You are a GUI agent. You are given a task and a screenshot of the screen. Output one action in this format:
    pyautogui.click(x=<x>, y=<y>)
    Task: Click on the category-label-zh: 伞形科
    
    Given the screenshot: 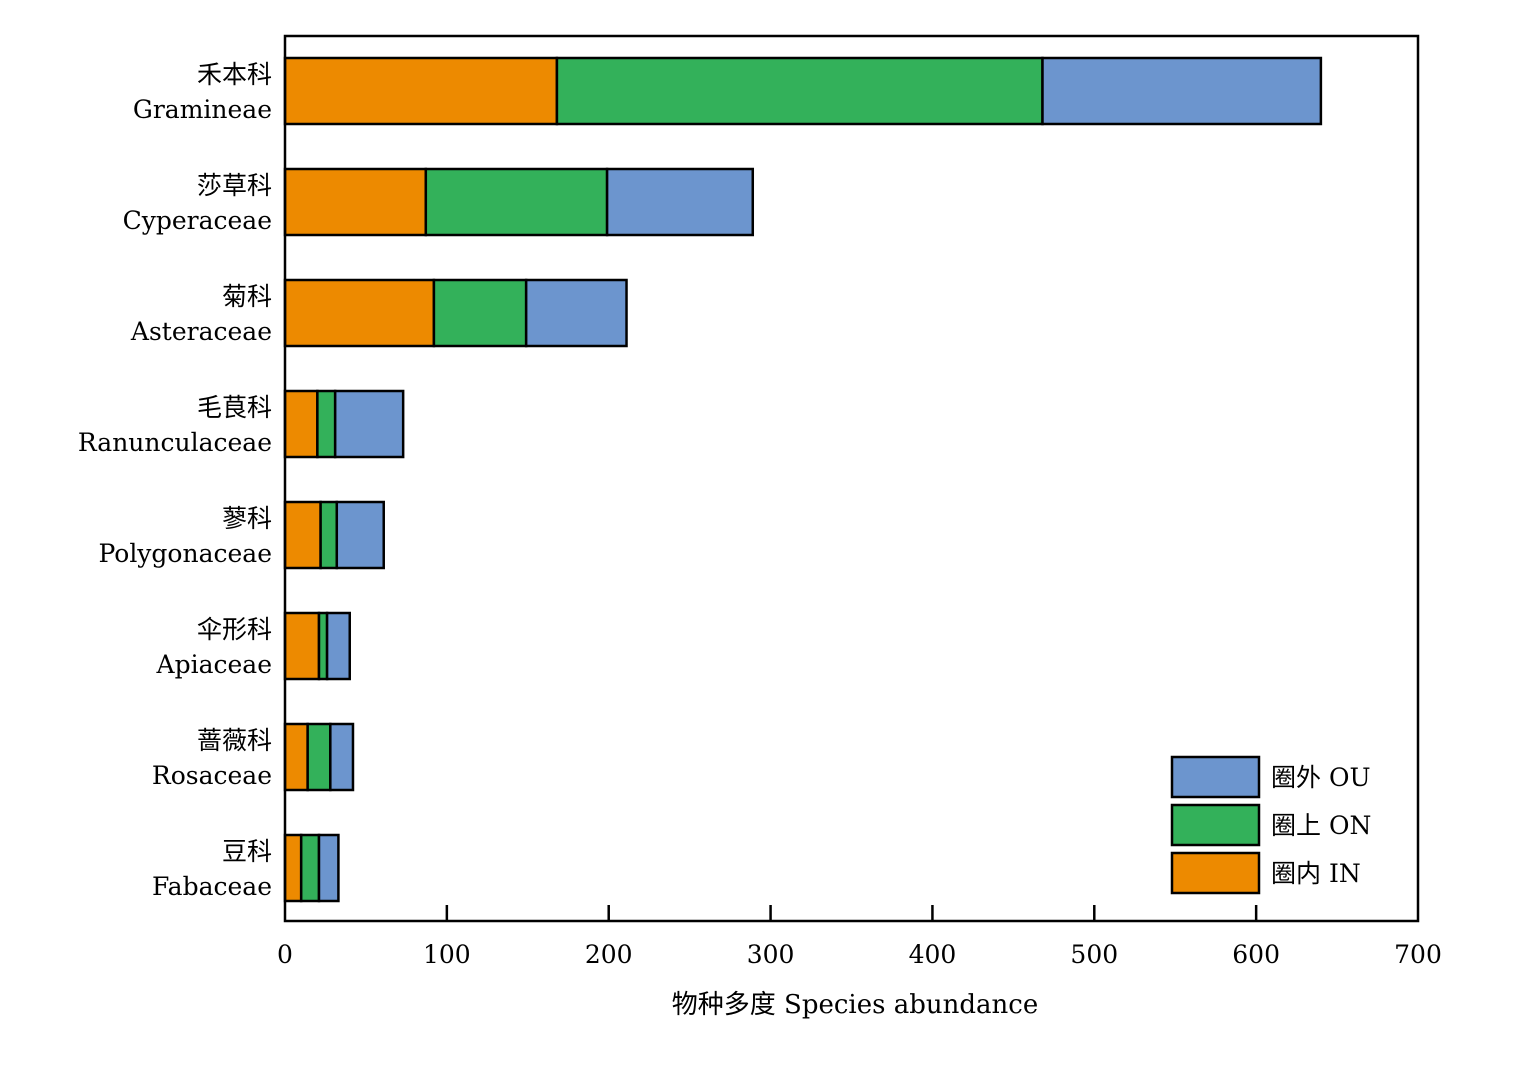 What is the action you would take?
    pyautogui.click(x=234, y=629)
    